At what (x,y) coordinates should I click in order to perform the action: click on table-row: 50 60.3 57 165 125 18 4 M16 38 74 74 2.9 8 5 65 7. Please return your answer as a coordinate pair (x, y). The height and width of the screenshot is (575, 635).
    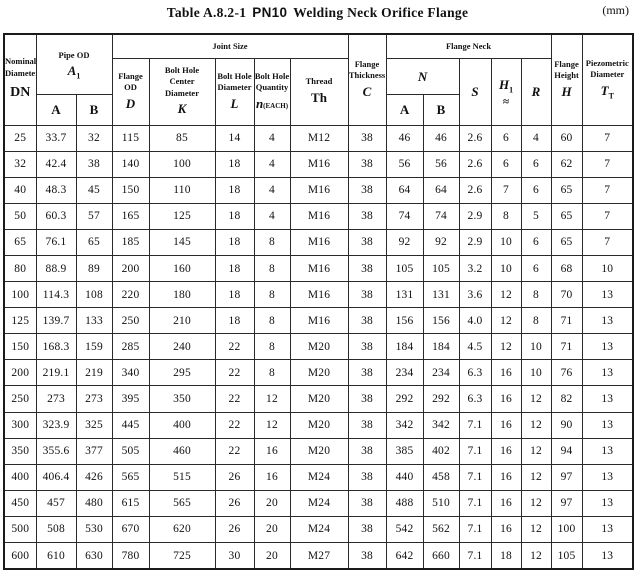
    Looking at the image, I should click on (318, 216).